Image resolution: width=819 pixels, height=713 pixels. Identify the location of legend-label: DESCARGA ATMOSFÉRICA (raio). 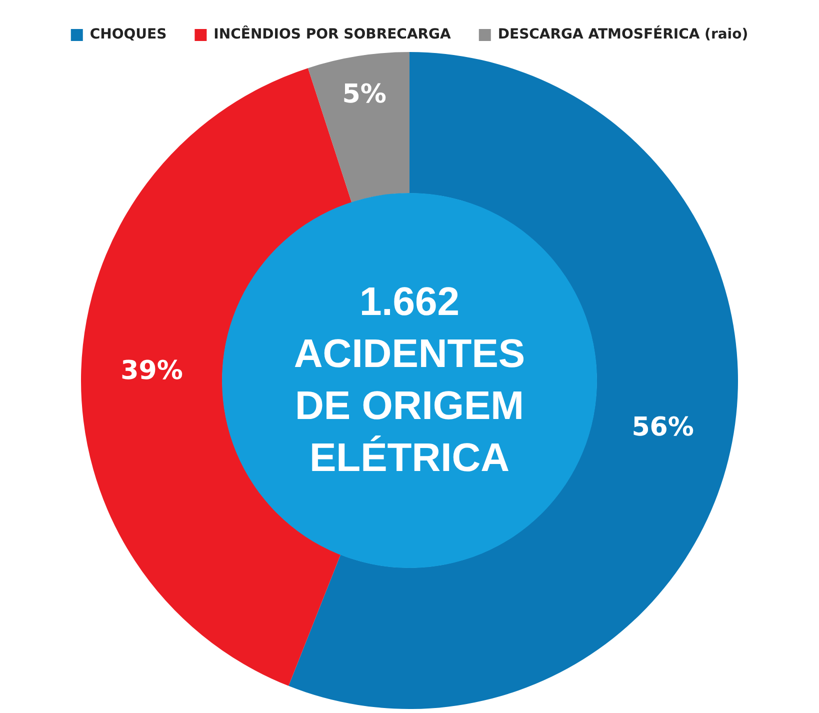
(623, 34).